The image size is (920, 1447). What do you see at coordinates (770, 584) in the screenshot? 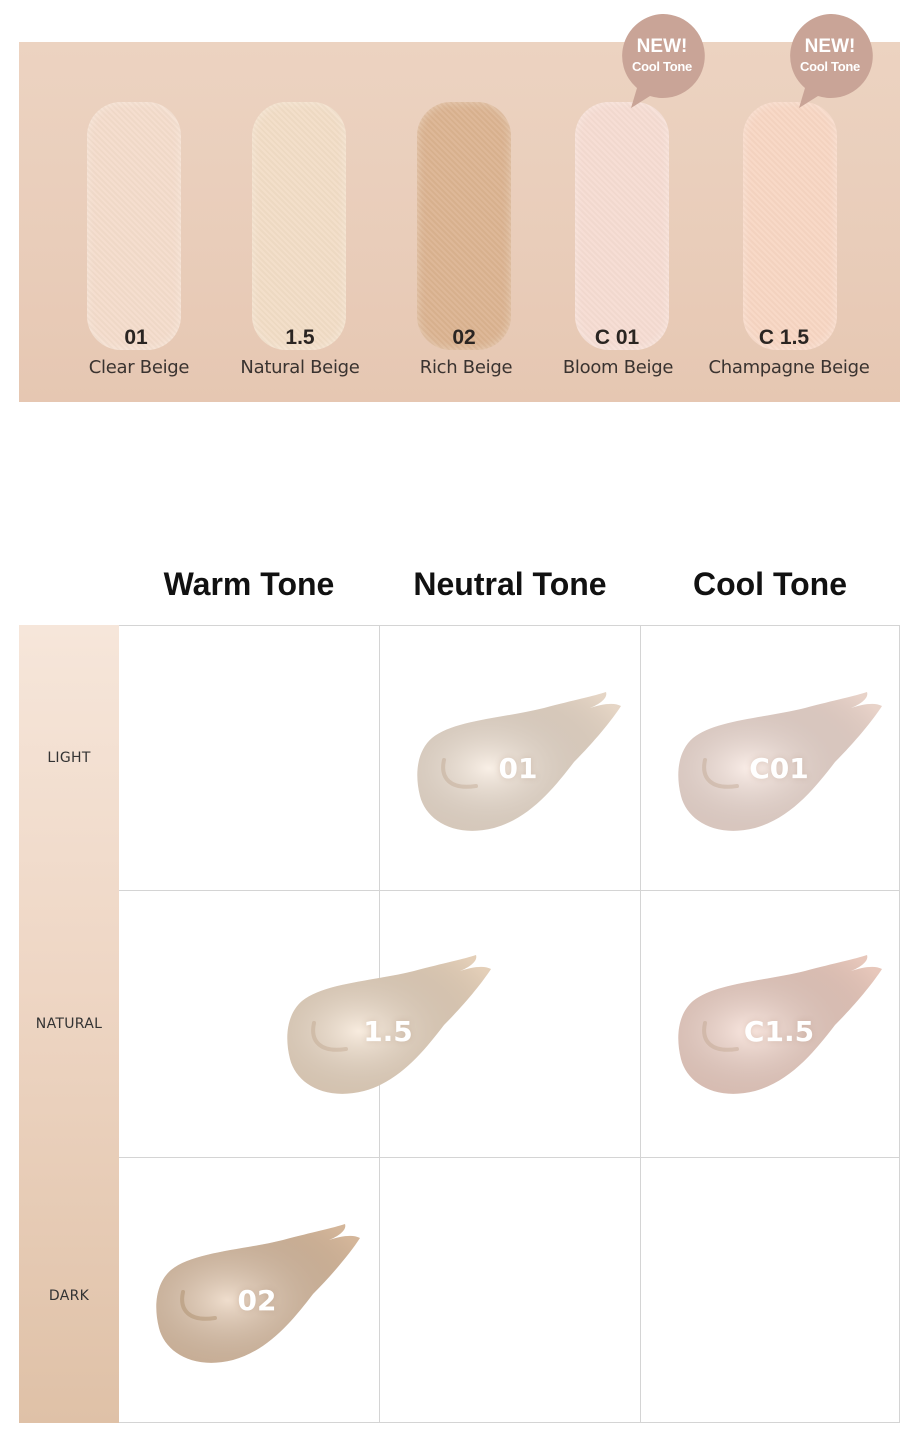
I see `column-header-cool: Cool Tone` at bounding box center [770, 584].